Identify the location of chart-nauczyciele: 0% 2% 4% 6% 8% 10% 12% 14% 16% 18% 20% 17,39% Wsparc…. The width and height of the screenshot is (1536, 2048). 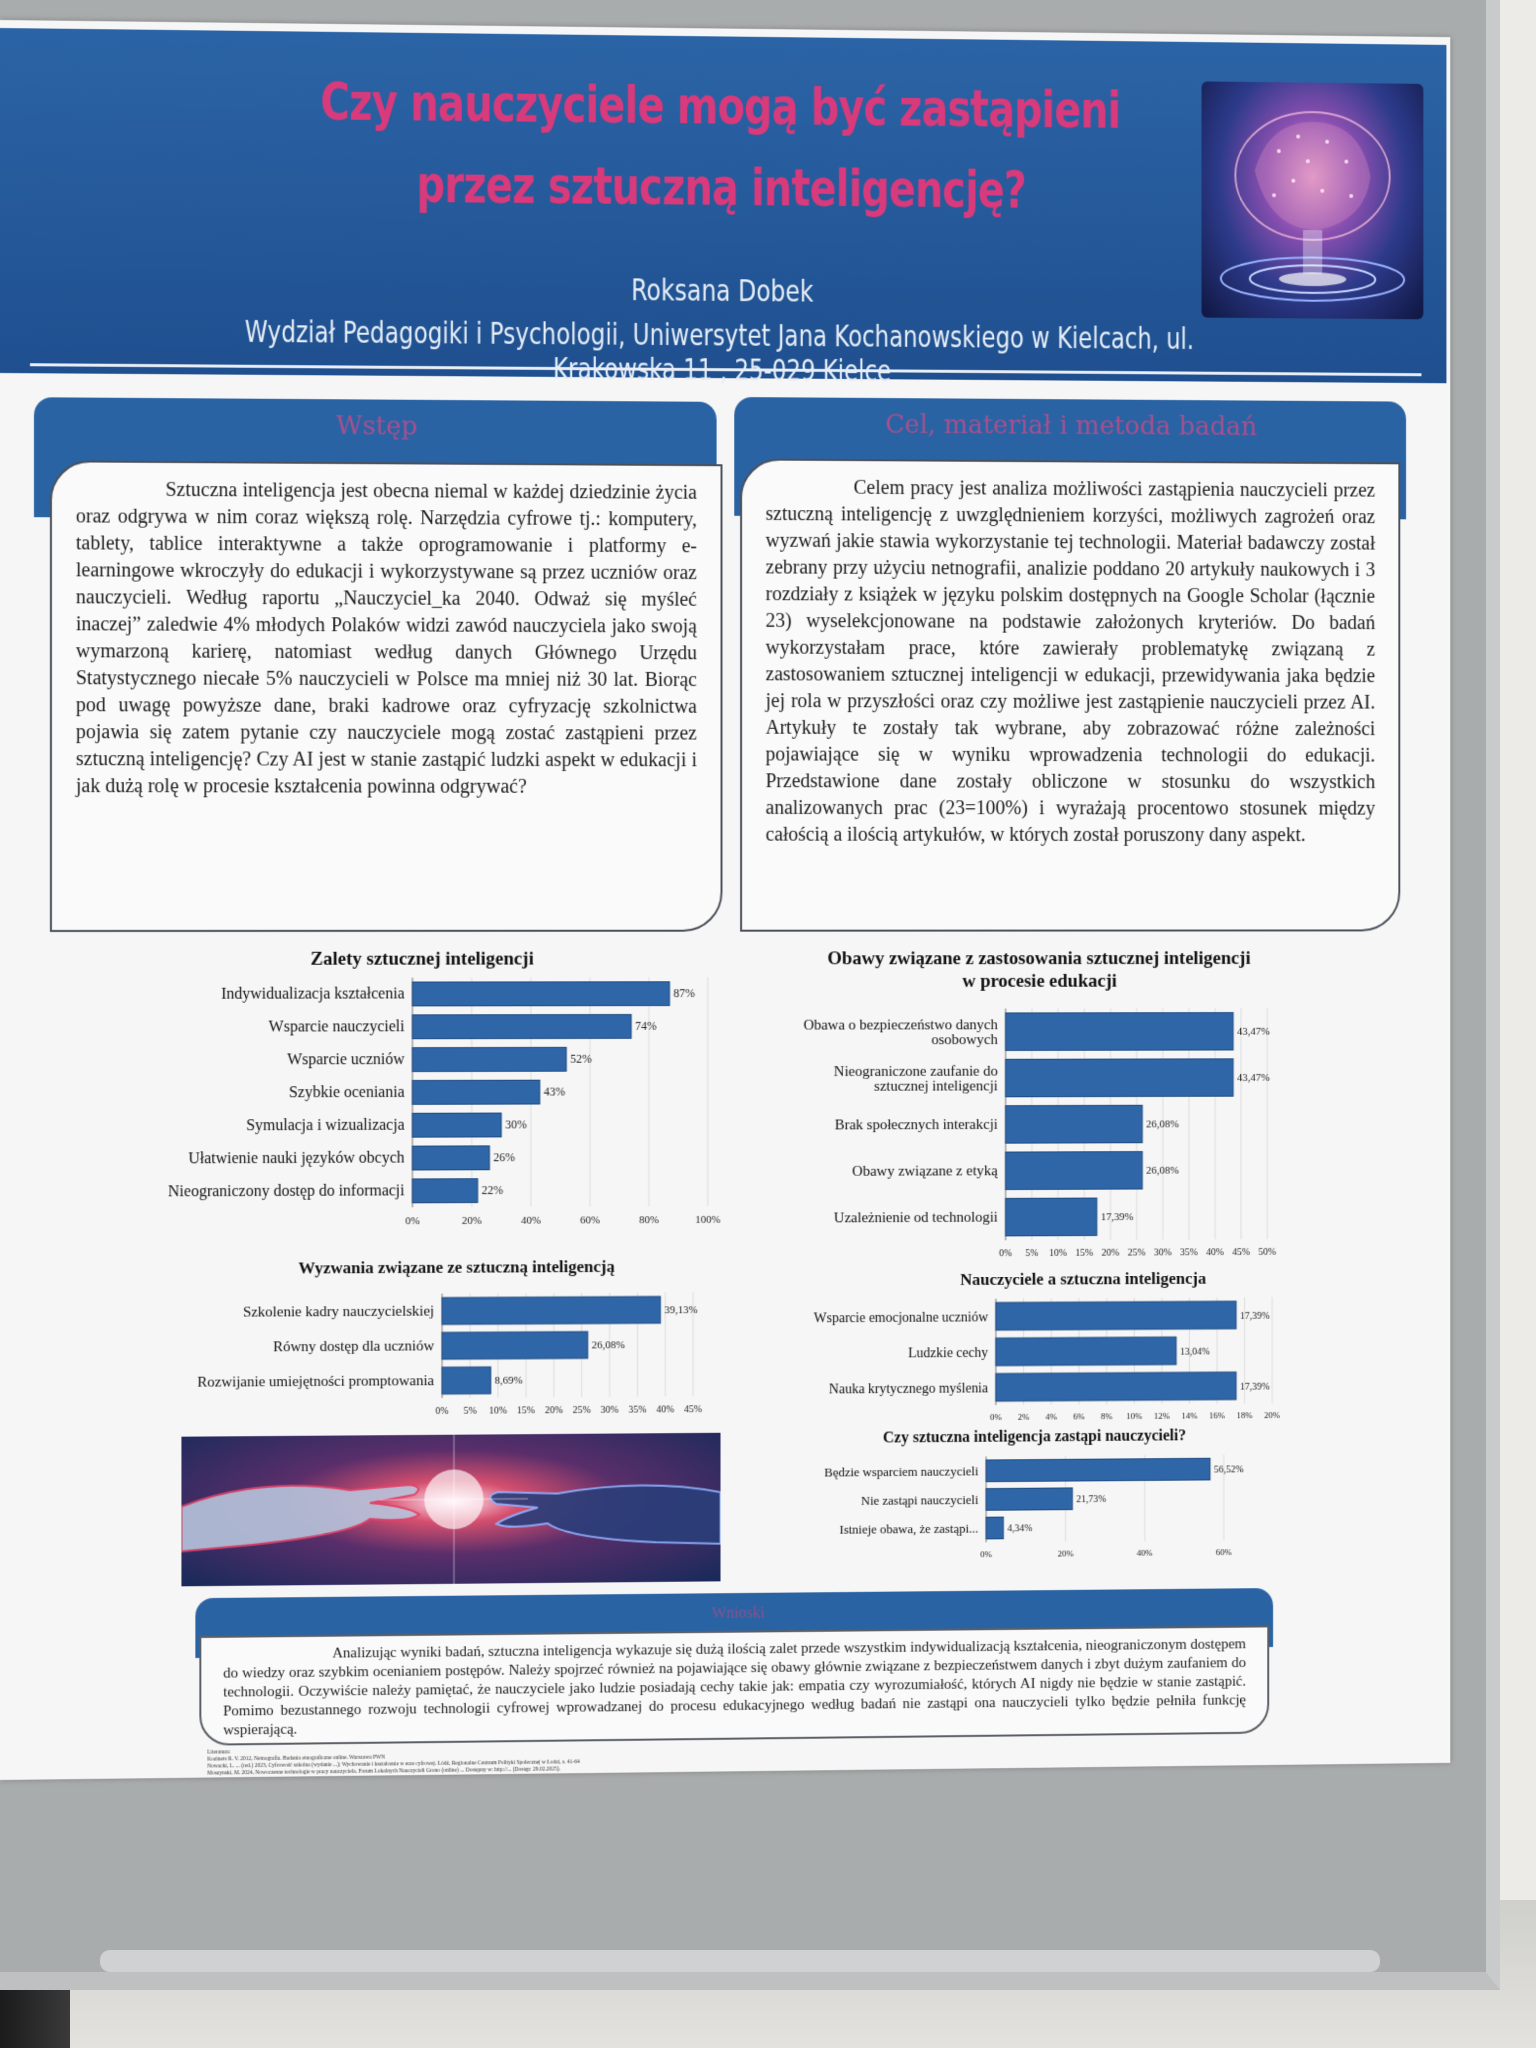
(1031, 1362).